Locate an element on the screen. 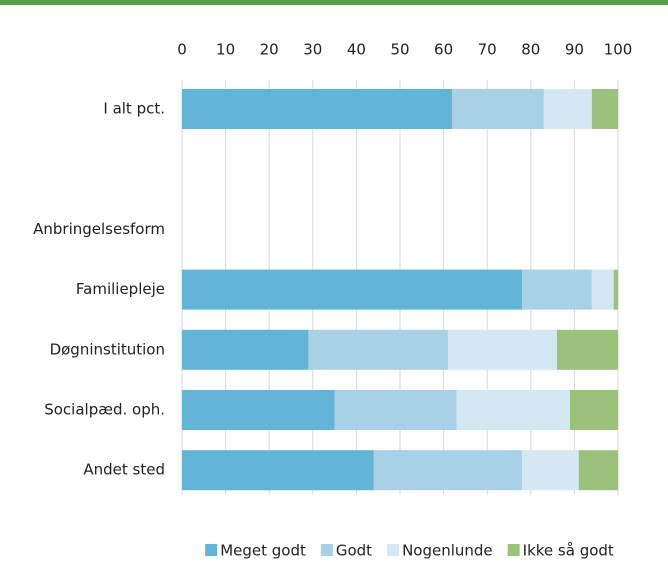  x-tick-label: 20 is located at coordinates (269, 50).